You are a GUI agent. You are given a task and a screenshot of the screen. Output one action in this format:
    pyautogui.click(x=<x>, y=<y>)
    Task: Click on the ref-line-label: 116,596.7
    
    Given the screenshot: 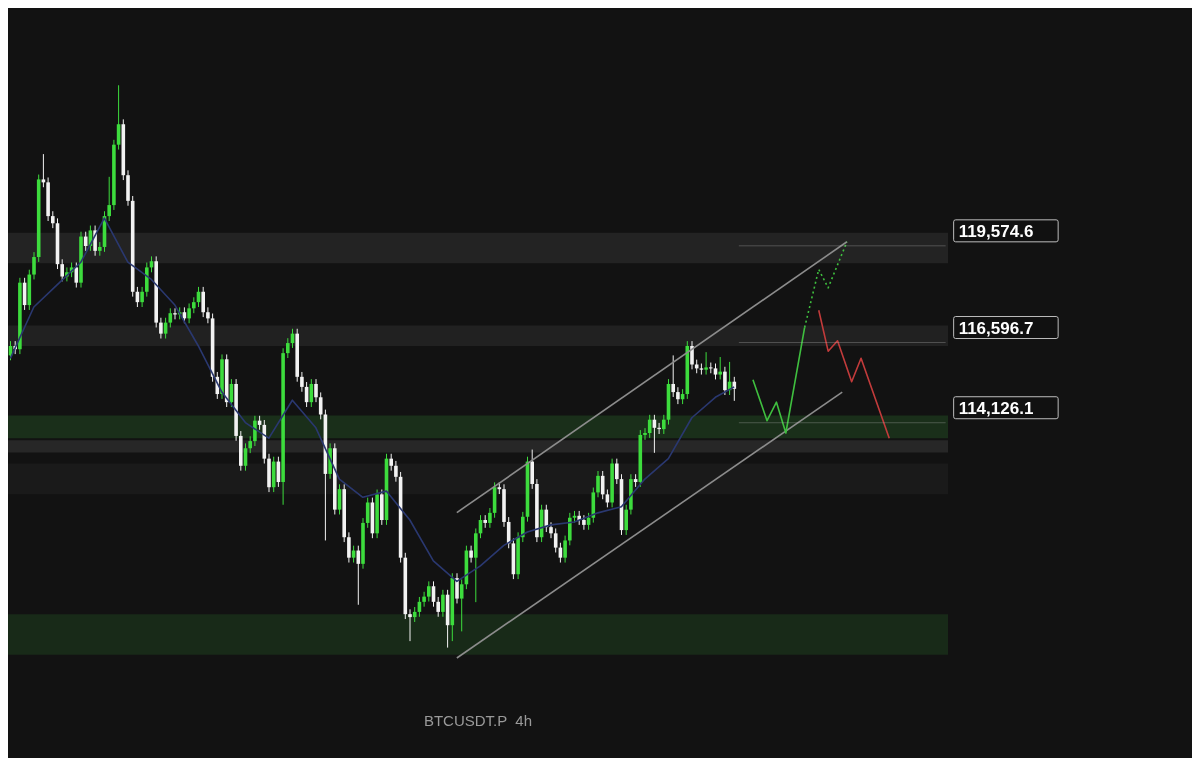 What is the action you would take?
    pyautogui.click(x=996, y=328)
    